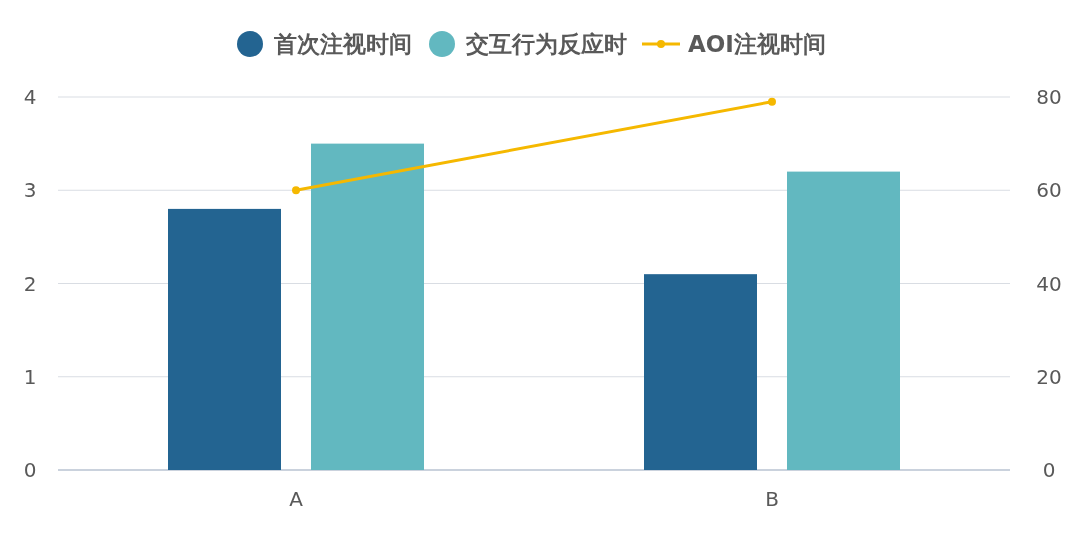 The width and height of the screenshot is (1080, 540). What do you see at coordinates (1049, 283) in the screenshot?
I see `y2-tick-label: 40` at bounding box center [1049, 283].